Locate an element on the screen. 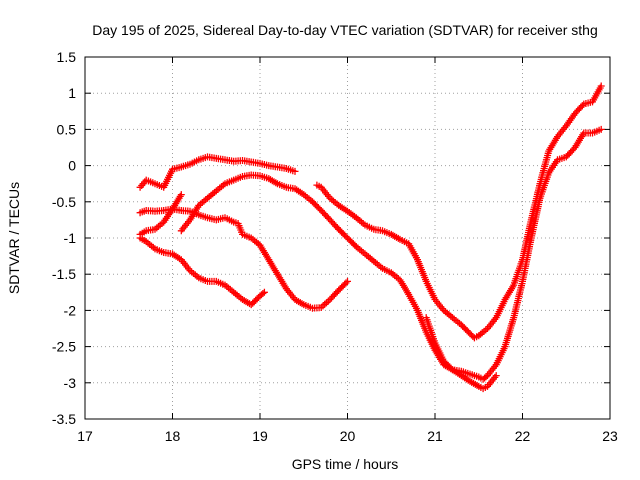  y-tick-label: -3.5 is located at coordinates (64, 419).